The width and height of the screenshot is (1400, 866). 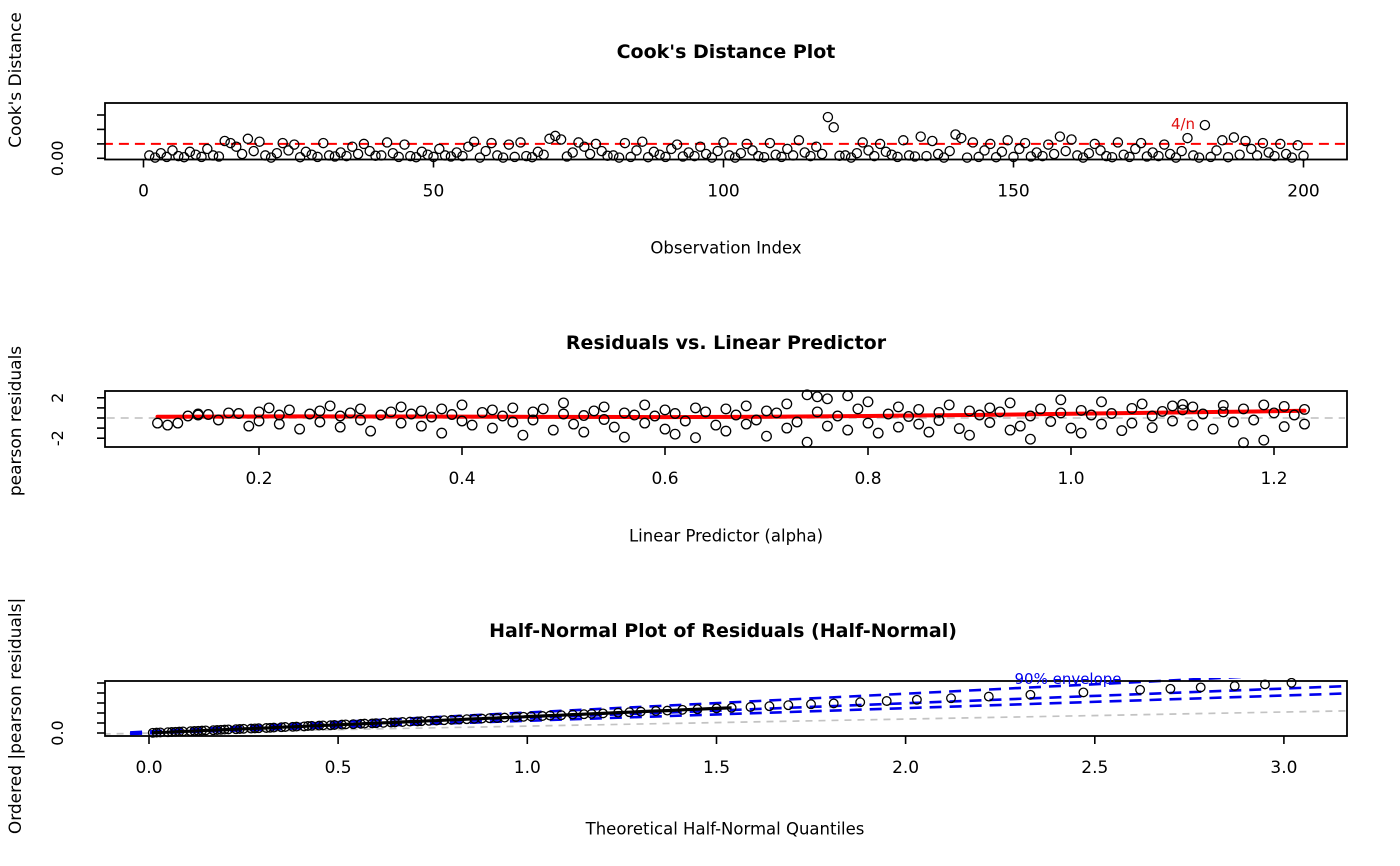 What do you see at coordinates (664, 479) in the screenshot?
I see `x-tick-label: 0.6` at bounding box center [664, 479].